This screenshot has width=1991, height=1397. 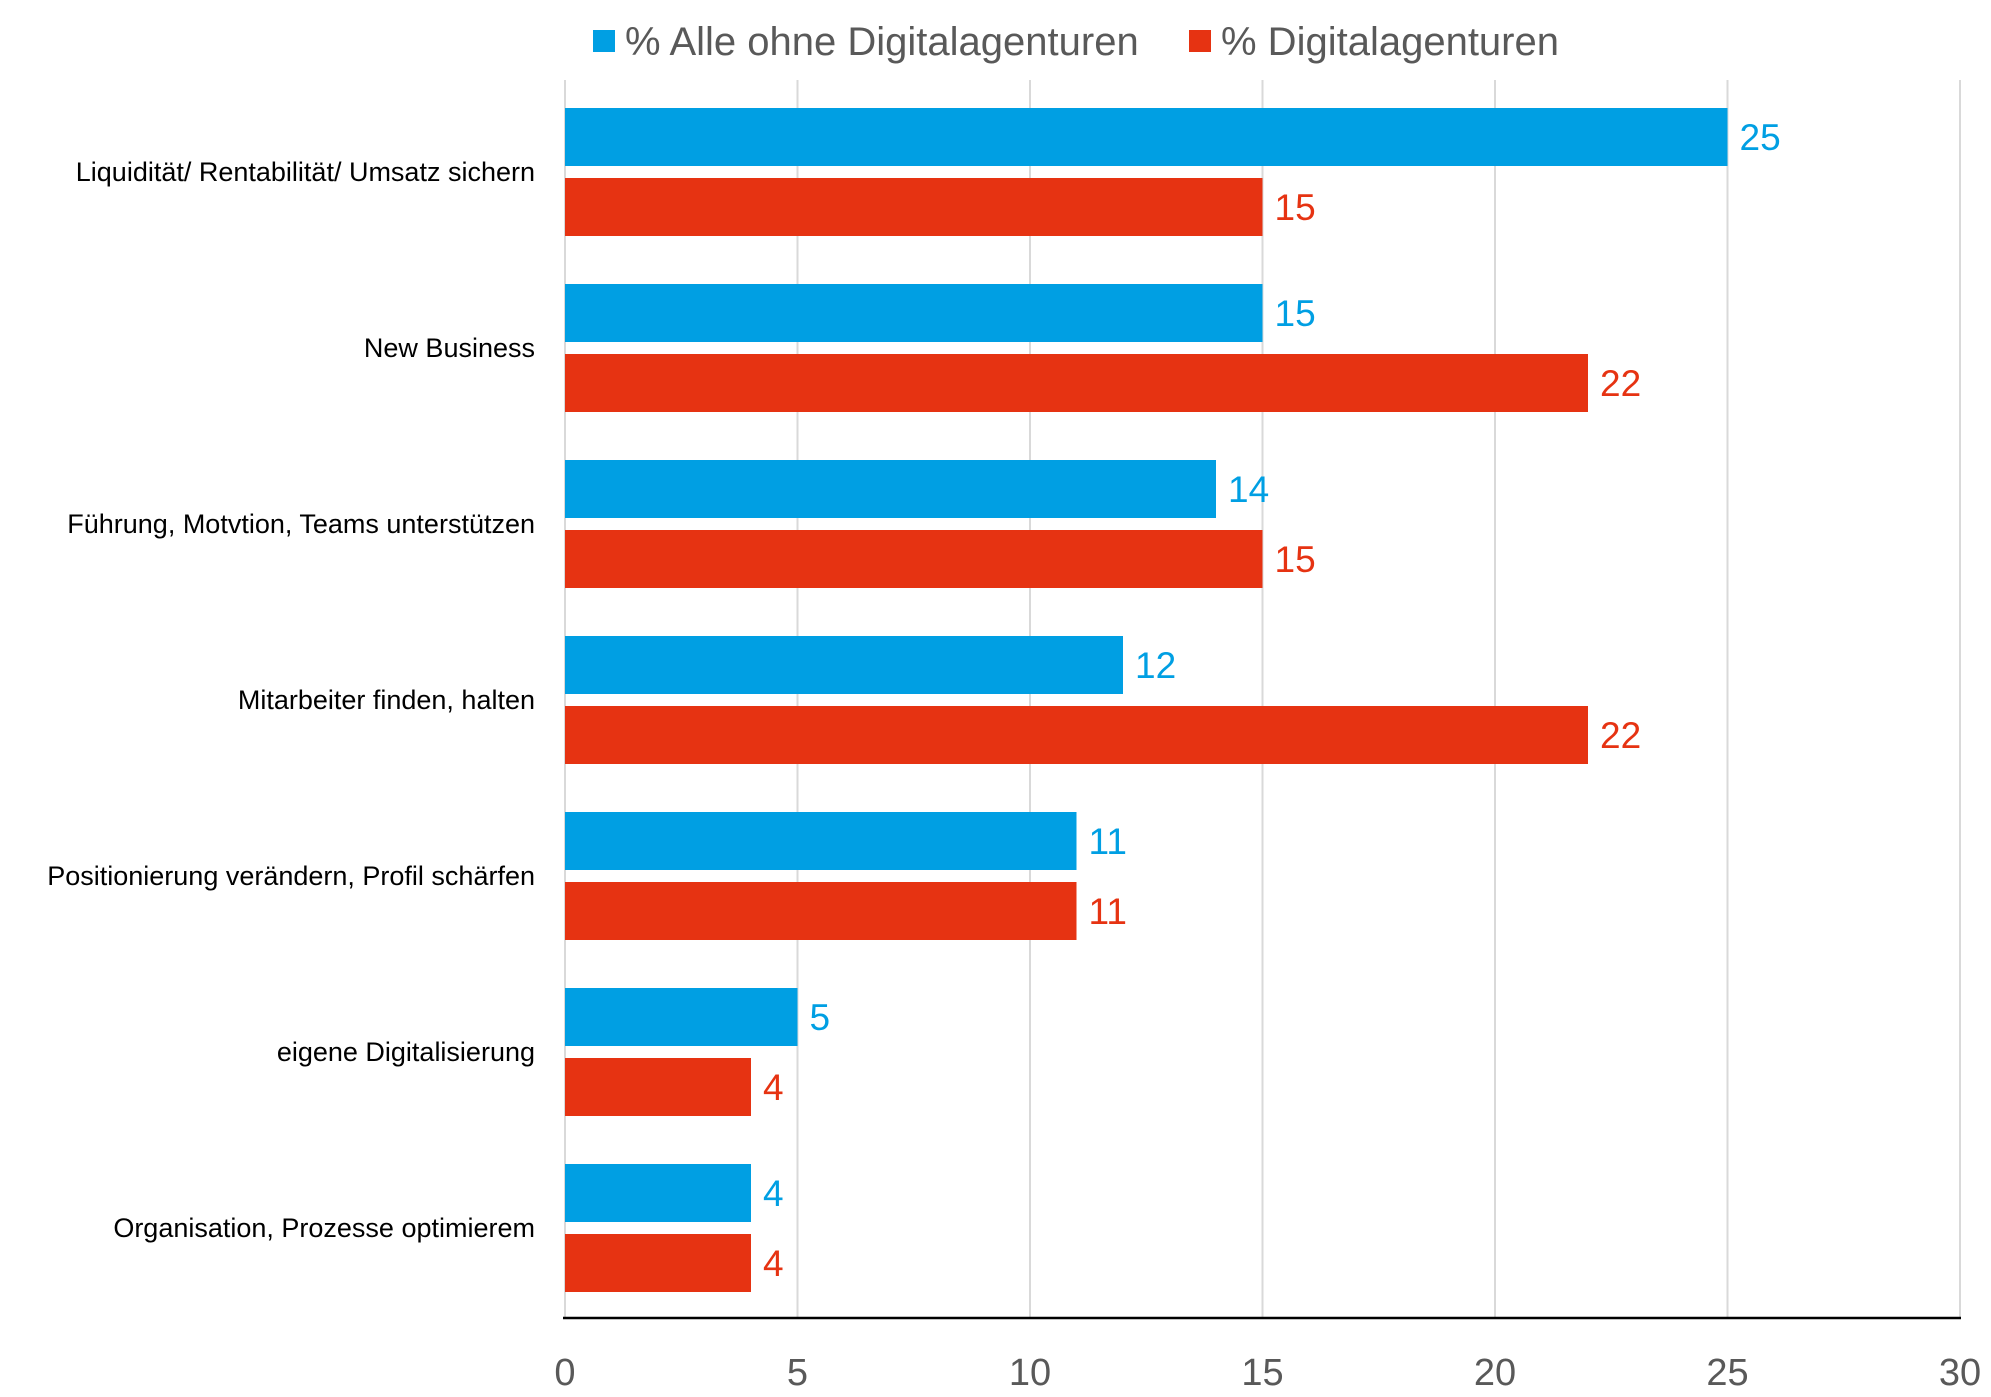 What do you see at coordinates (1495, 1373) in the screenshot?
I see `x-tick-label: 20` at bounding box center [1495, 1373].